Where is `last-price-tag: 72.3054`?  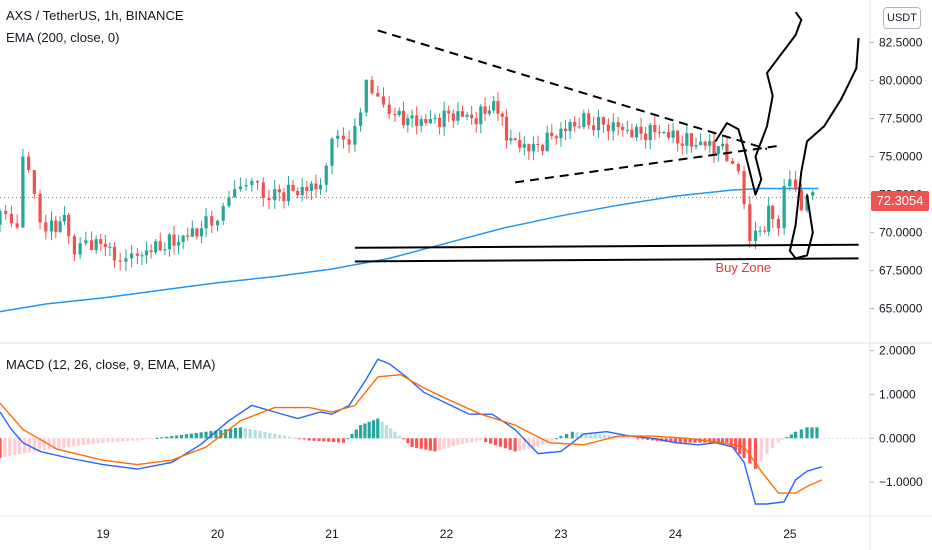
last-price-tag: 72.3054 is located at coordinates (900, 201).